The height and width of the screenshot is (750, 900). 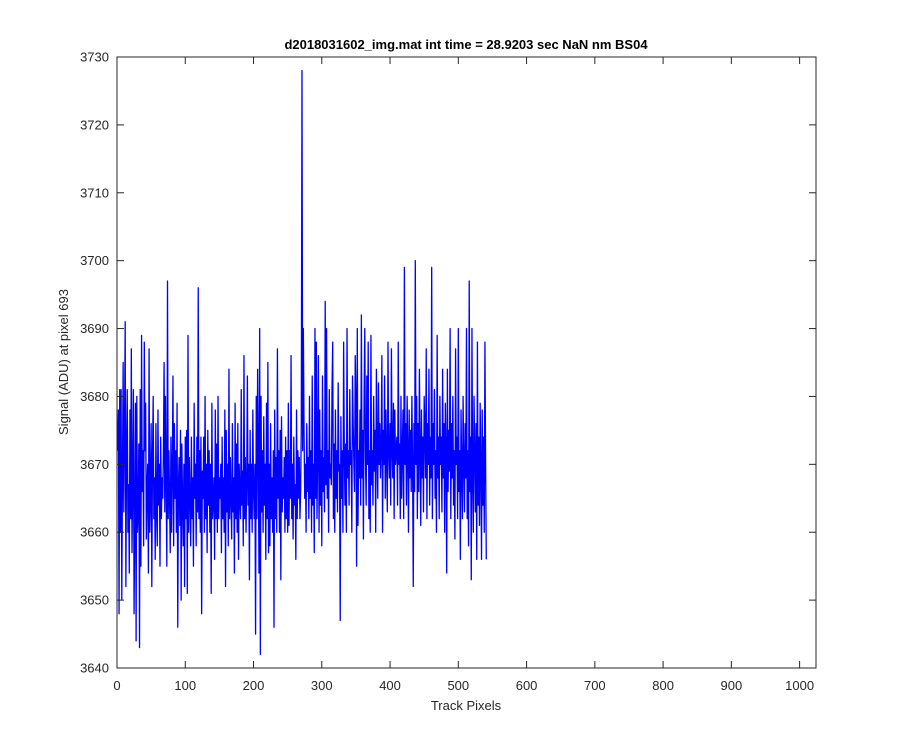 I want to click on x-tick-label: 800, so click(x=663, y=685).